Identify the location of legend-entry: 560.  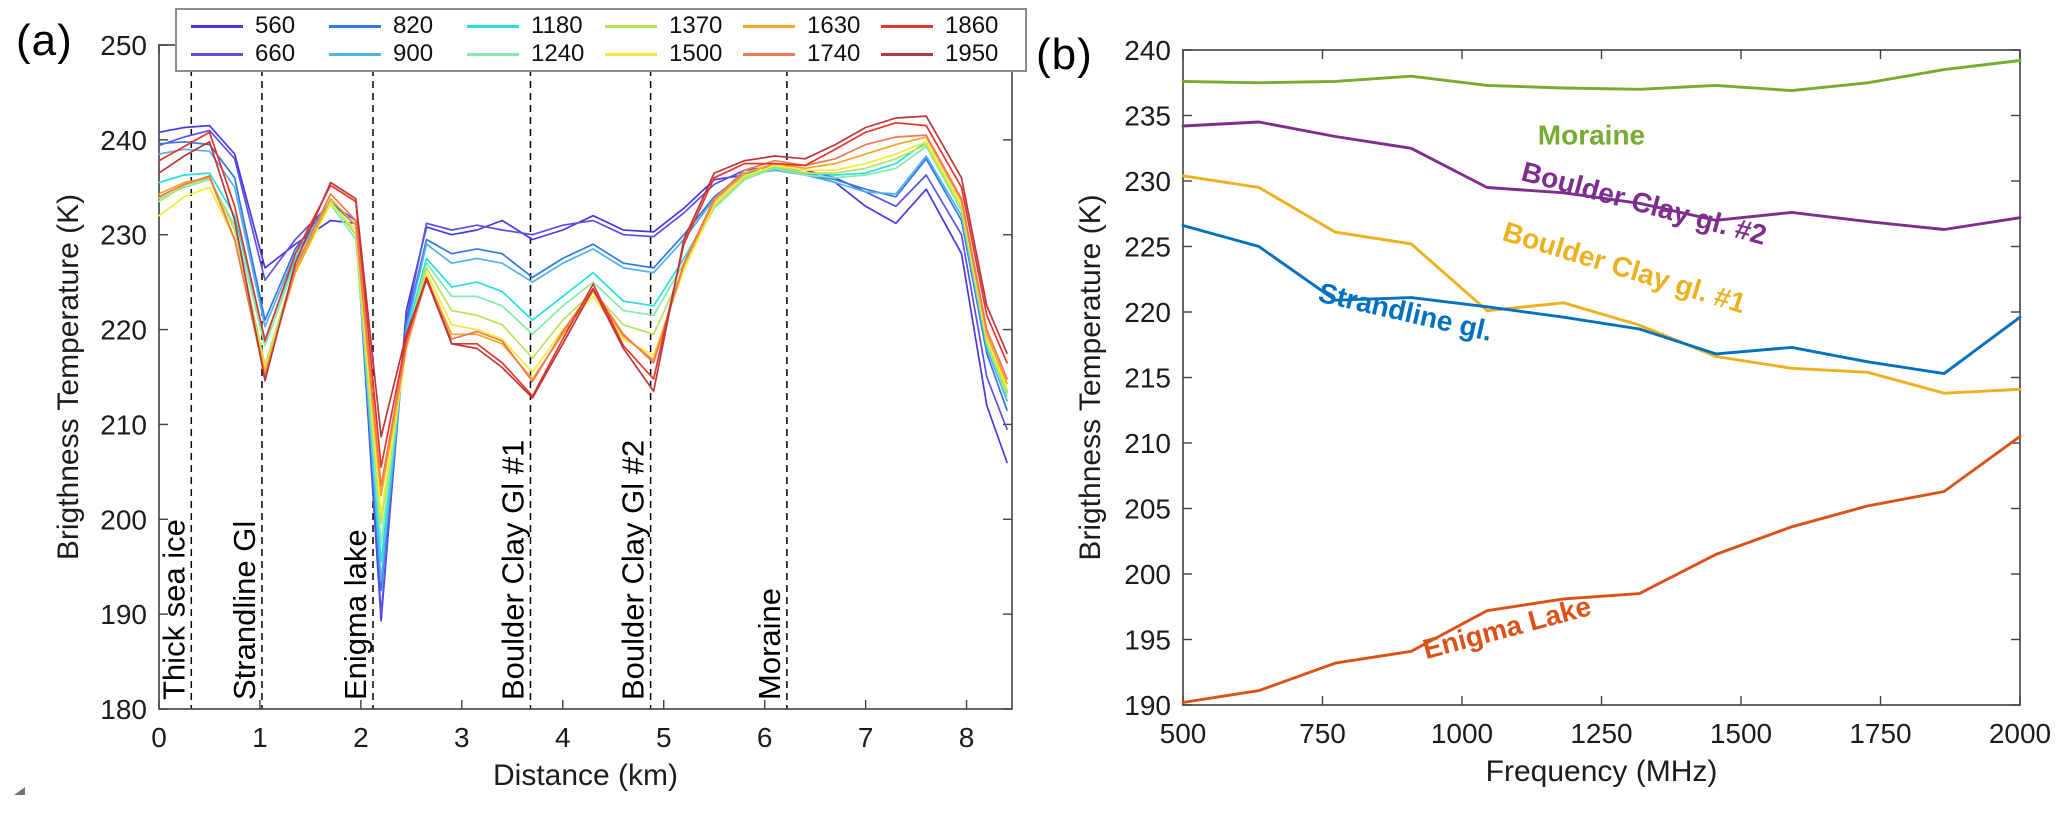
(260, 26).